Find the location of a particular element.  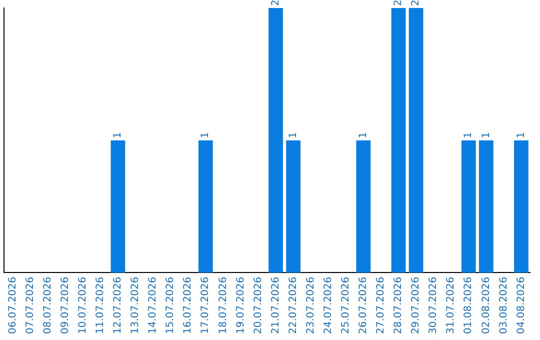

x-tick-label: 14.07.2026 is located at coordinates (153, 305).